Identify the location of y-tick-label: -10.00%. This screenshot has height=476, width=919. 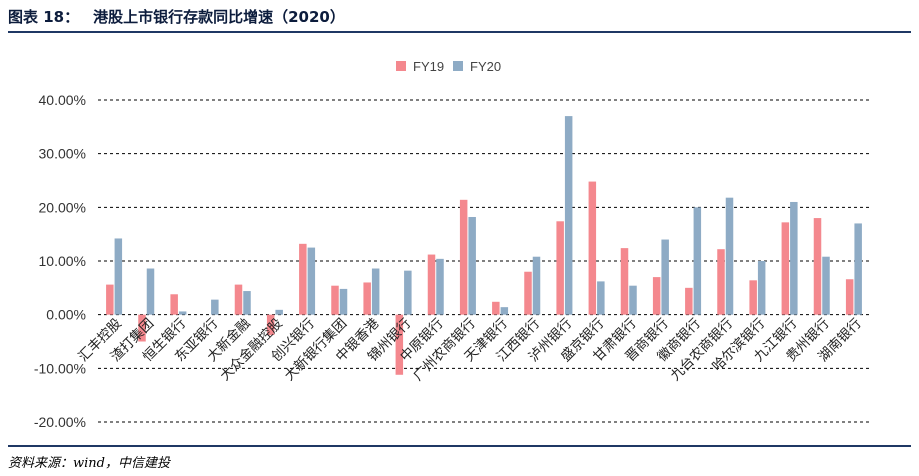
(60, 368).